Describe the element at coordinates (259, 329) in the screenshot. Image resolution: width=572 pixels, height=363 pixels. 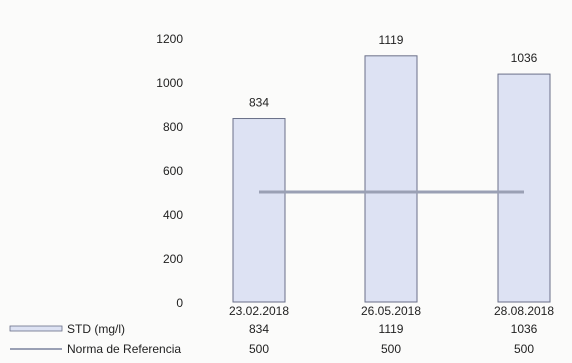
I see `table-cell-0-0: 834` at that location.